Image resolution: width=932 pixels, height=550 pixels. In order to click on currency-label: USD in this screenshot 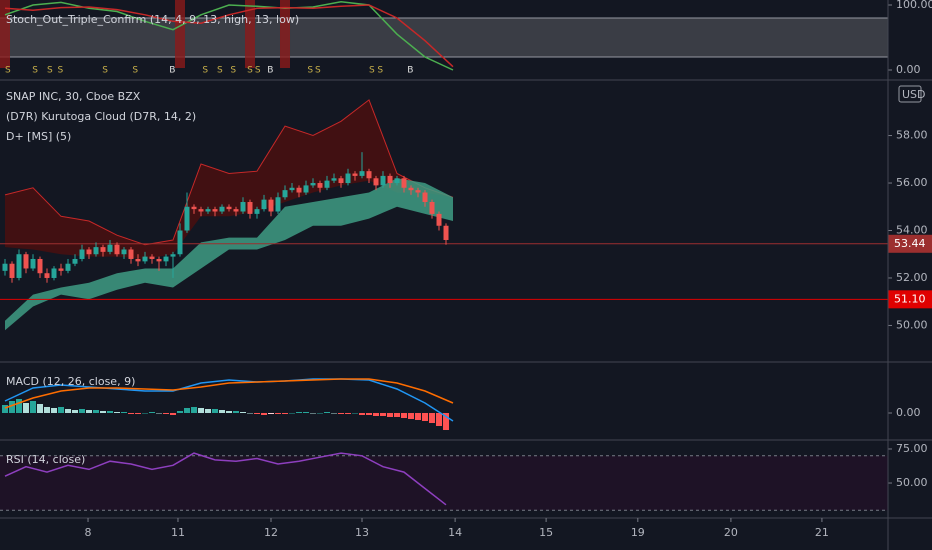, I will do `click(914, 94)`.